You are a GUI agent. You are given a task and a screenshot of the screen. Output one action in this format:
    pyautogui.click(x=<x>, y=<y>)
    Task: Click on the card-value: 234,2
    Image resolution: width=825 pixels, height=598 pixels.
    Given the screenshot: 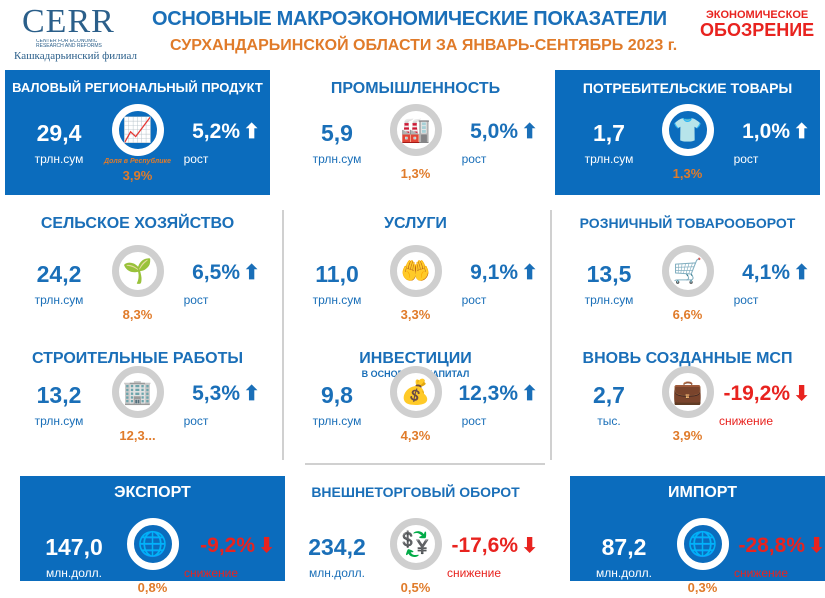 What is the action you would take?
    pyautogui.click(x=337, y=547)
    